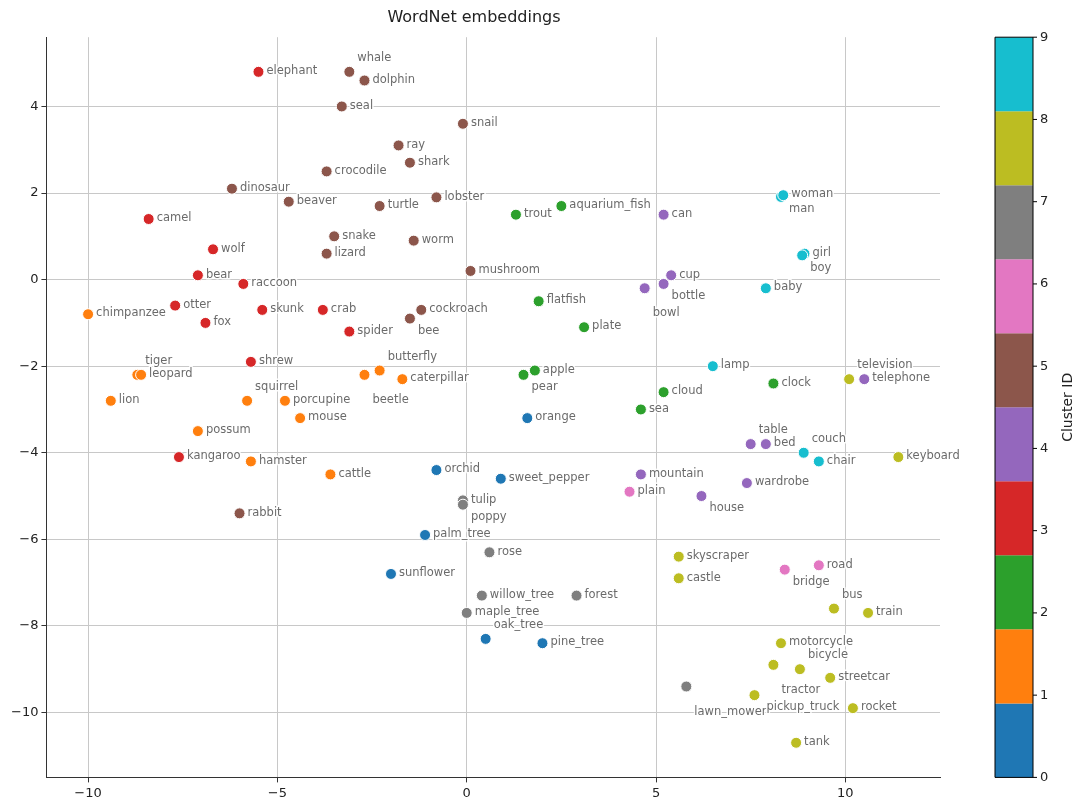 The width and height of the screenshot is (1080, 808). What do you see at coordinates (864, 676) in the screenshot?
I see `data-label: streetcar` at bounding box center [864, 676].